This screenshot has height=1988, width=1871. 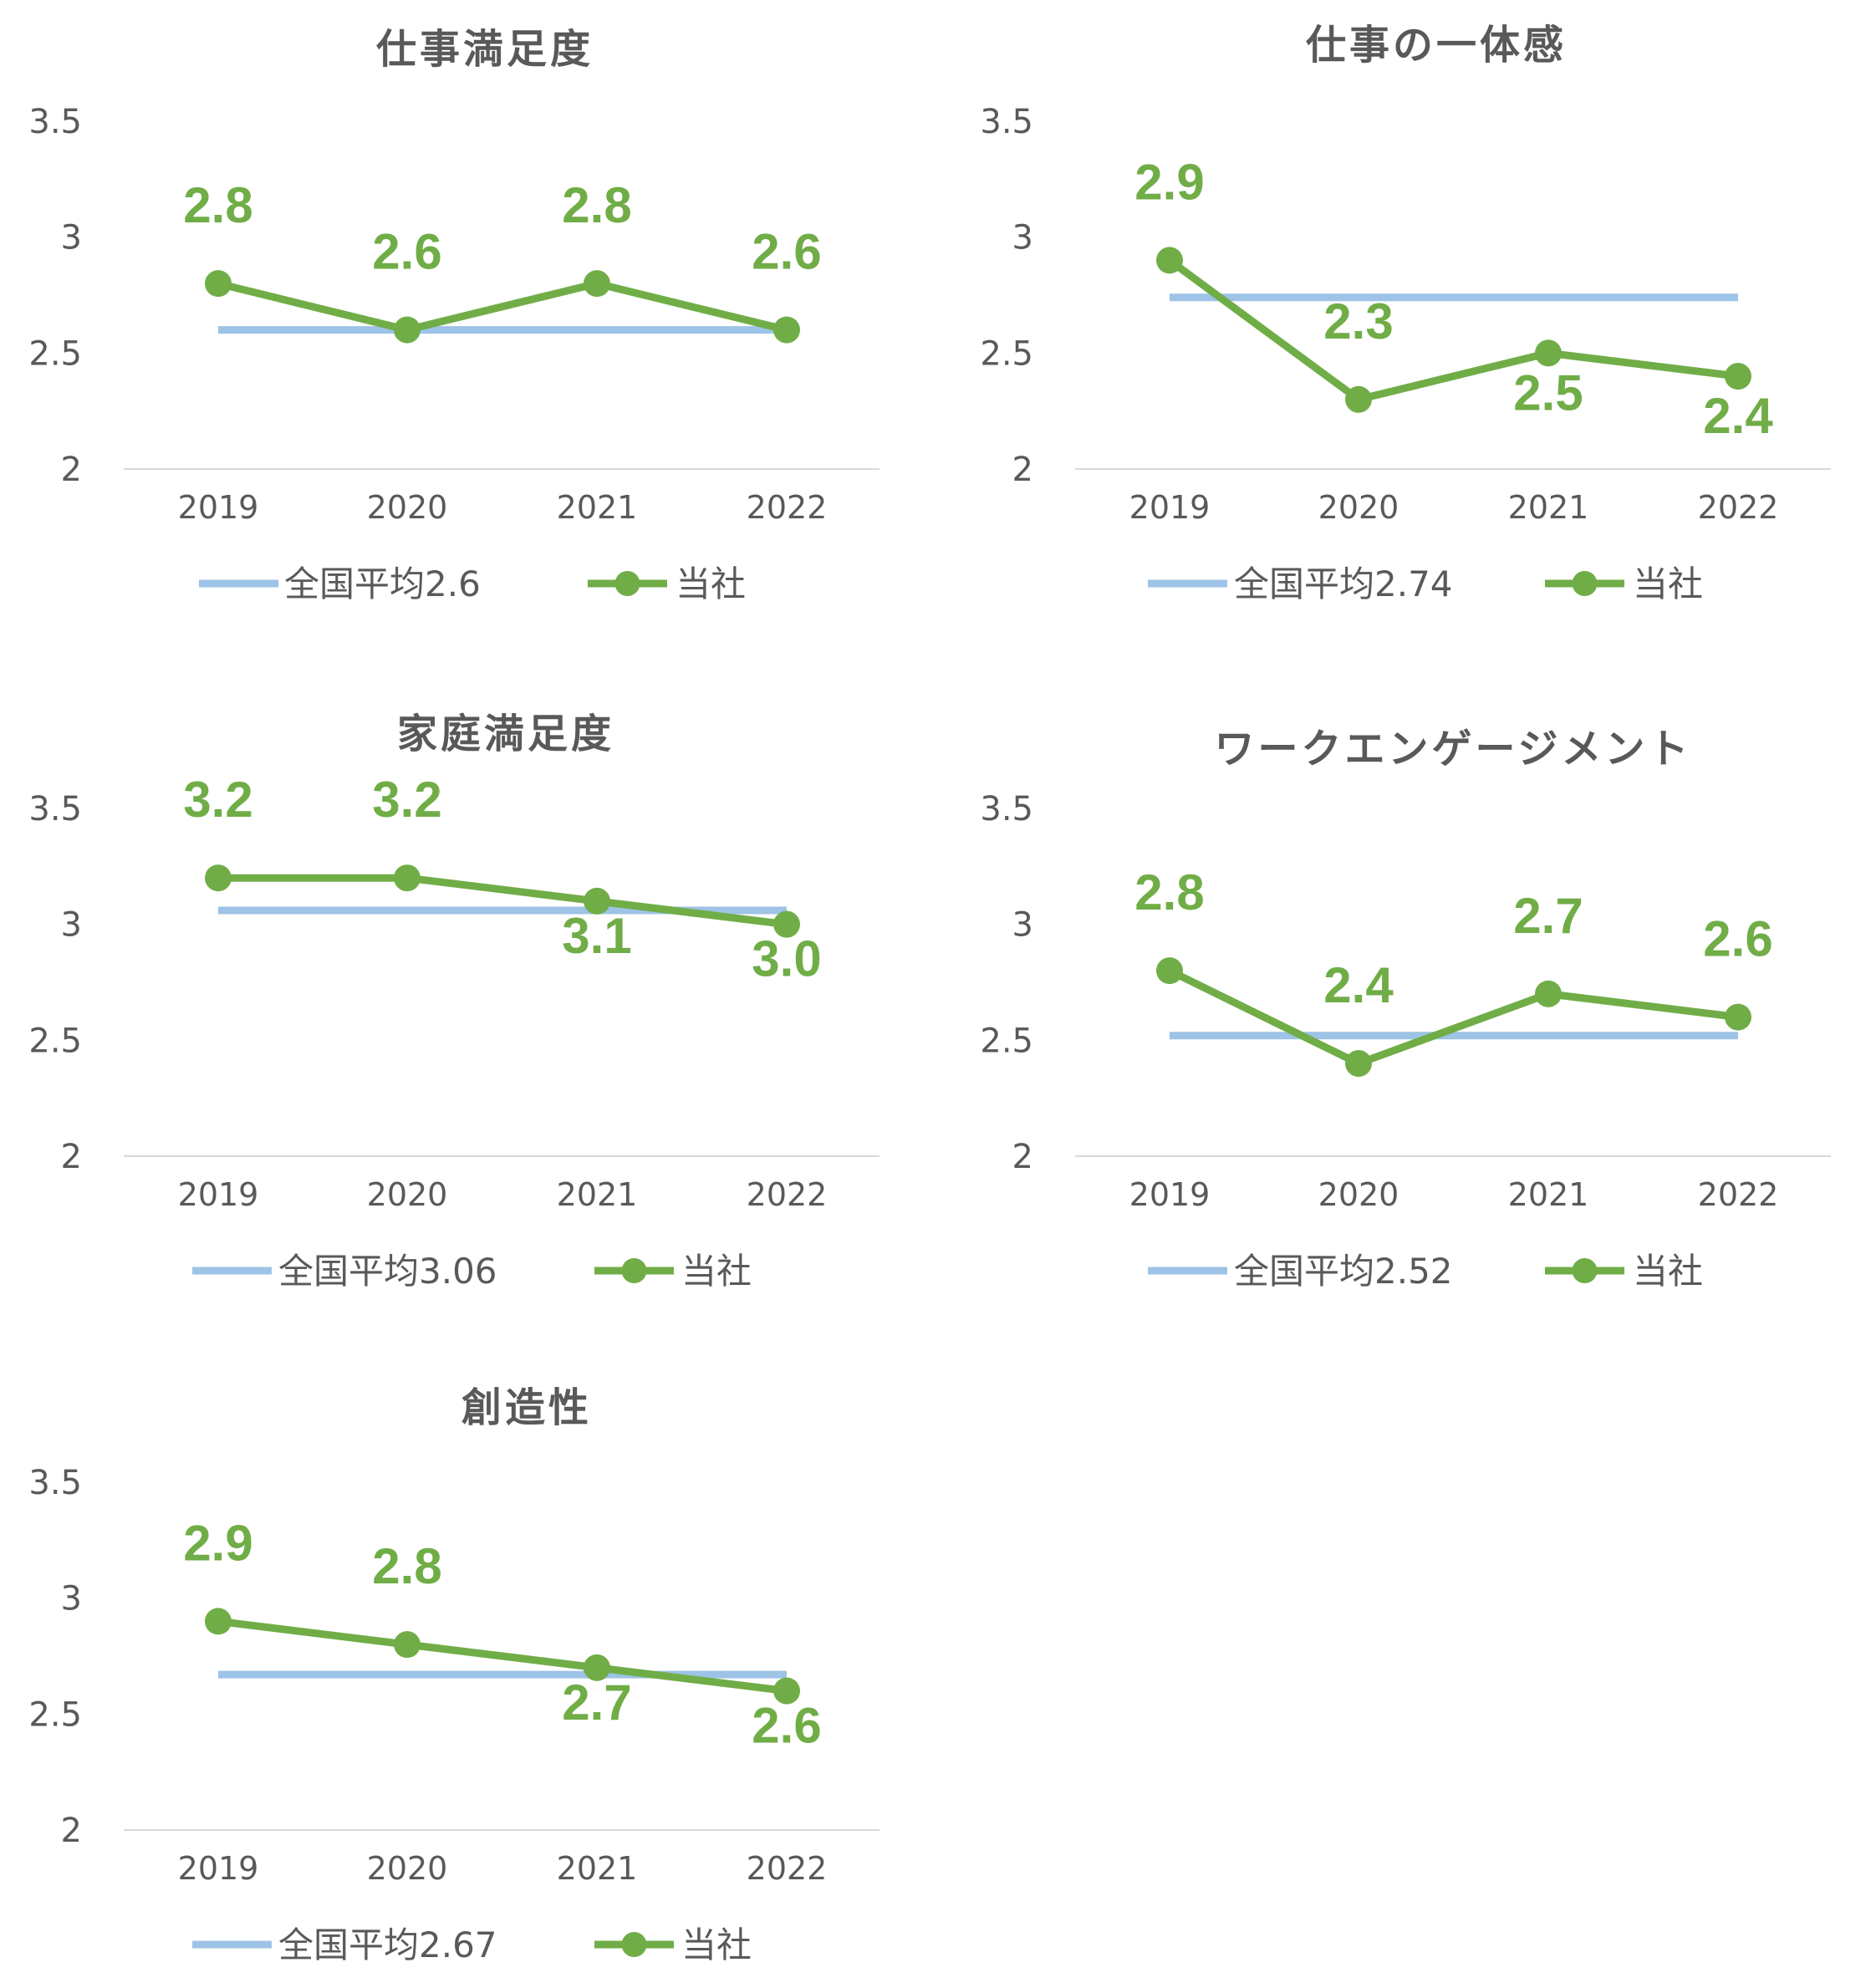 What do you see at coordinates (1344, 1271) in the screenshot?
I see `legend-label-average: 全国平均2.52` at bounding box center [1344, 1271].